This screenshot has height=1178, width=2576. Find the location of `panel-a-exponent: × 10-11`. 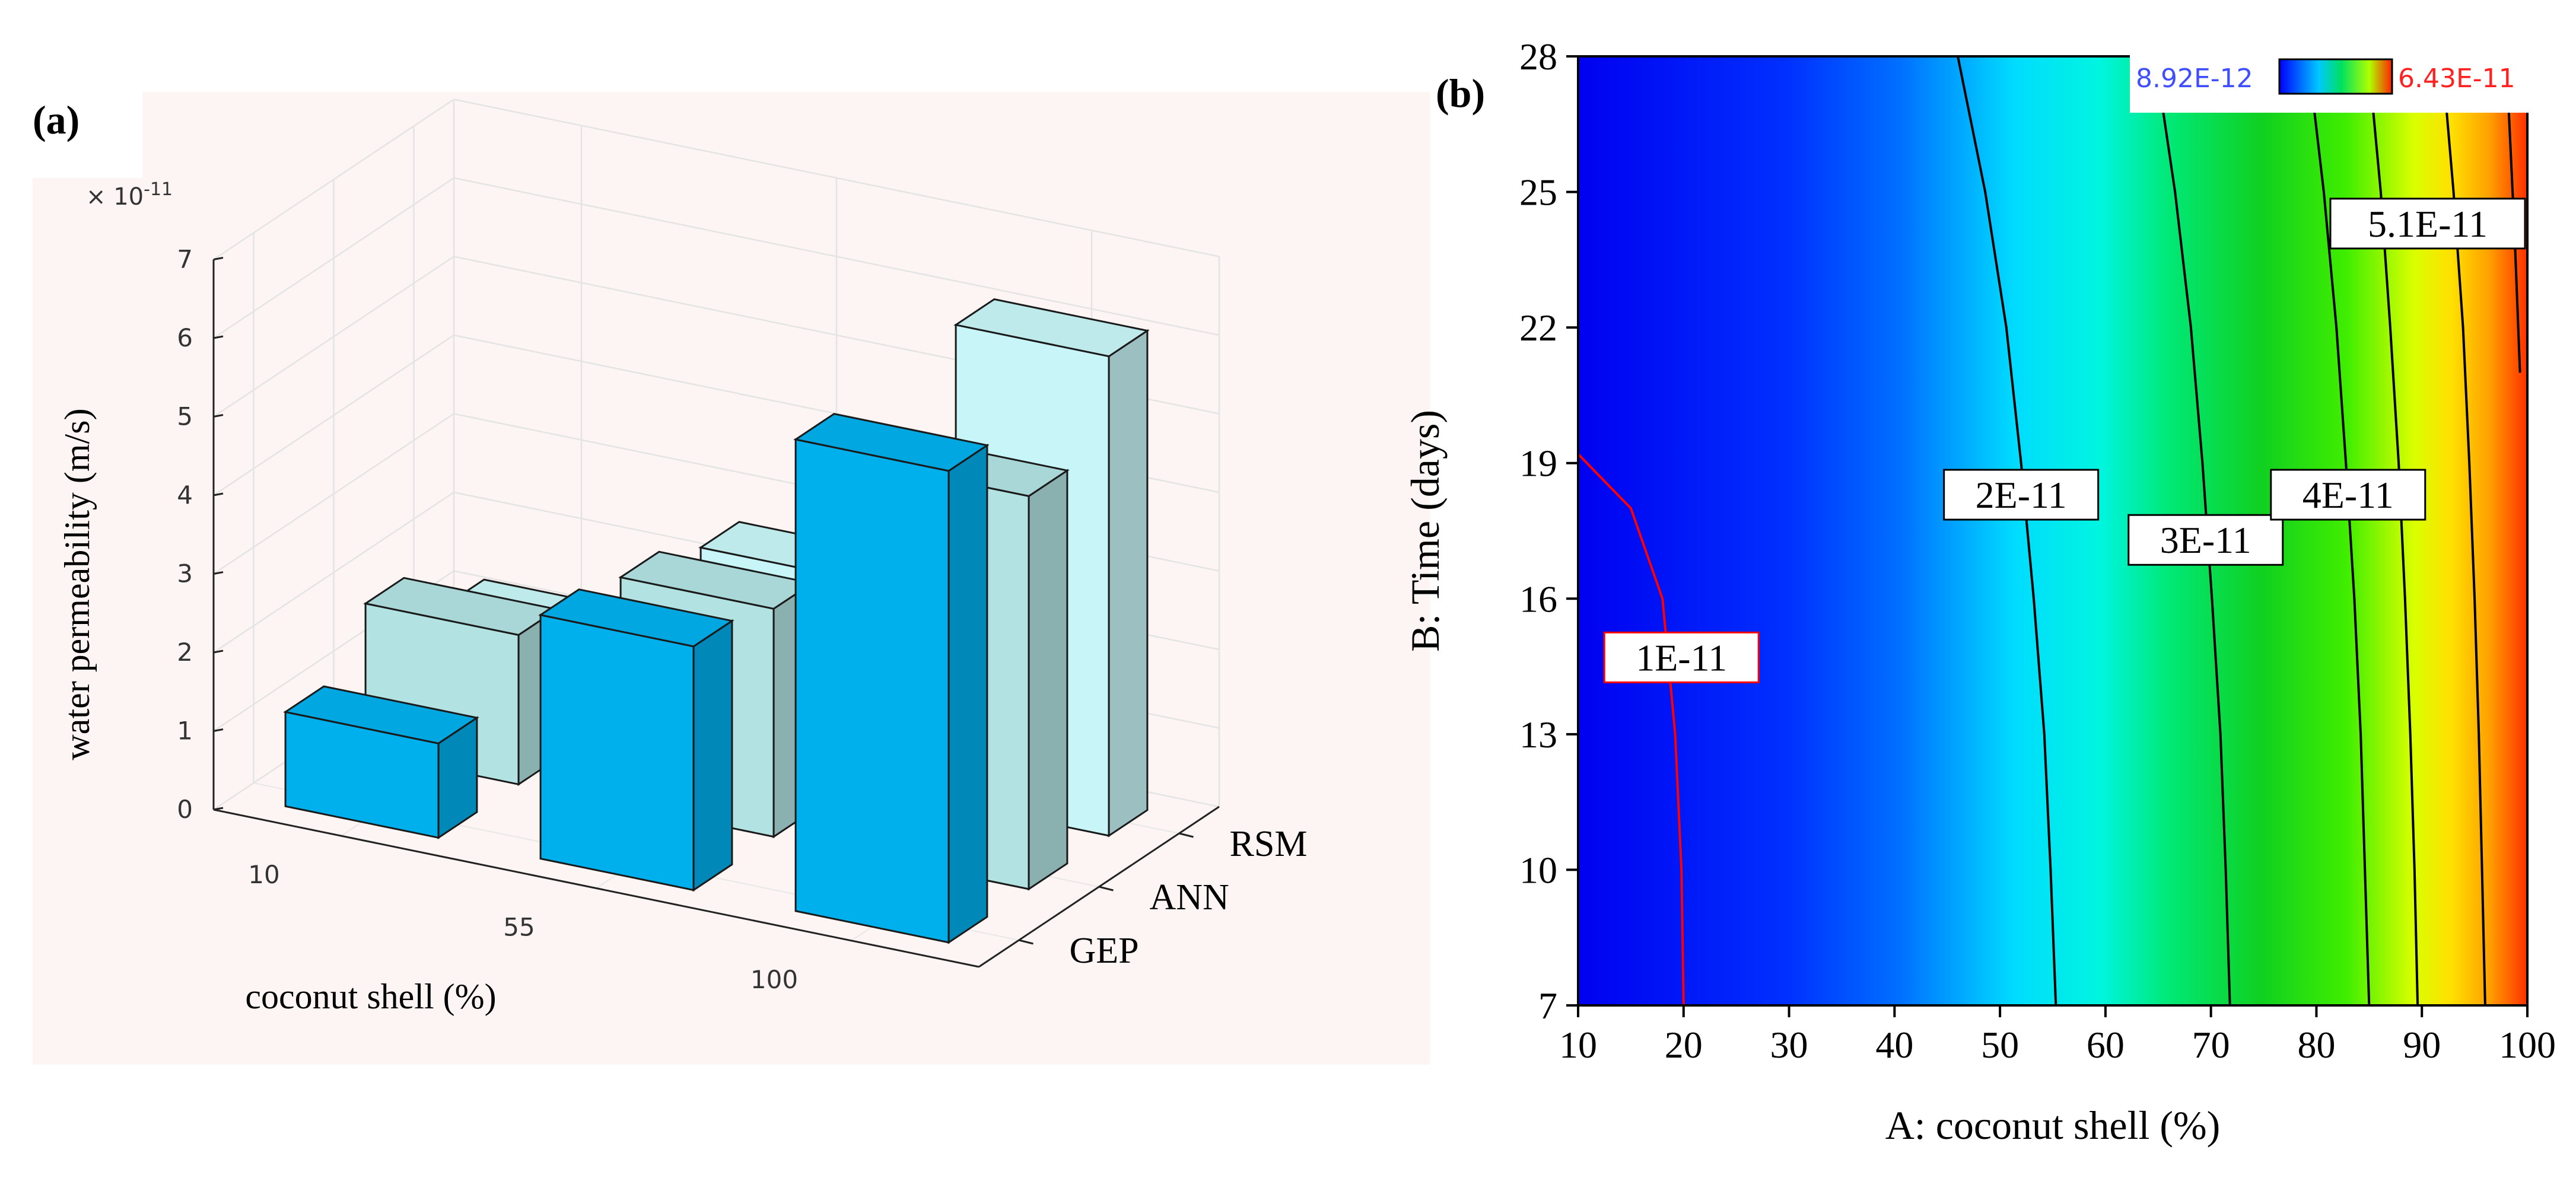

panel-a-exponent: × 10-11 is located at coordinates (129, 195).